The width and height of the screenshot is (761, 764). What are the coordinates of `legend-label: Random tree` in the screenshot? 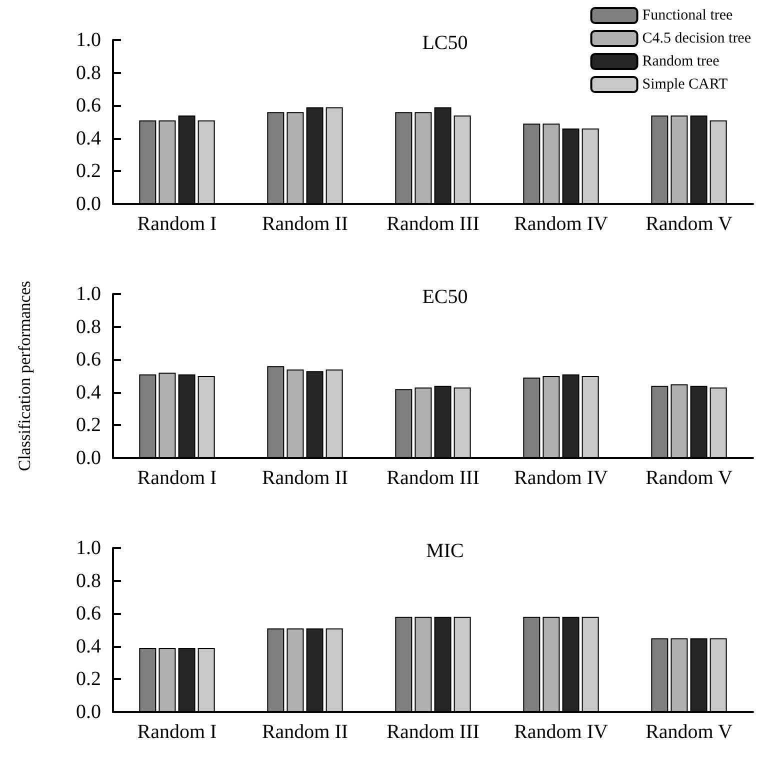 It's located at (681, 62).